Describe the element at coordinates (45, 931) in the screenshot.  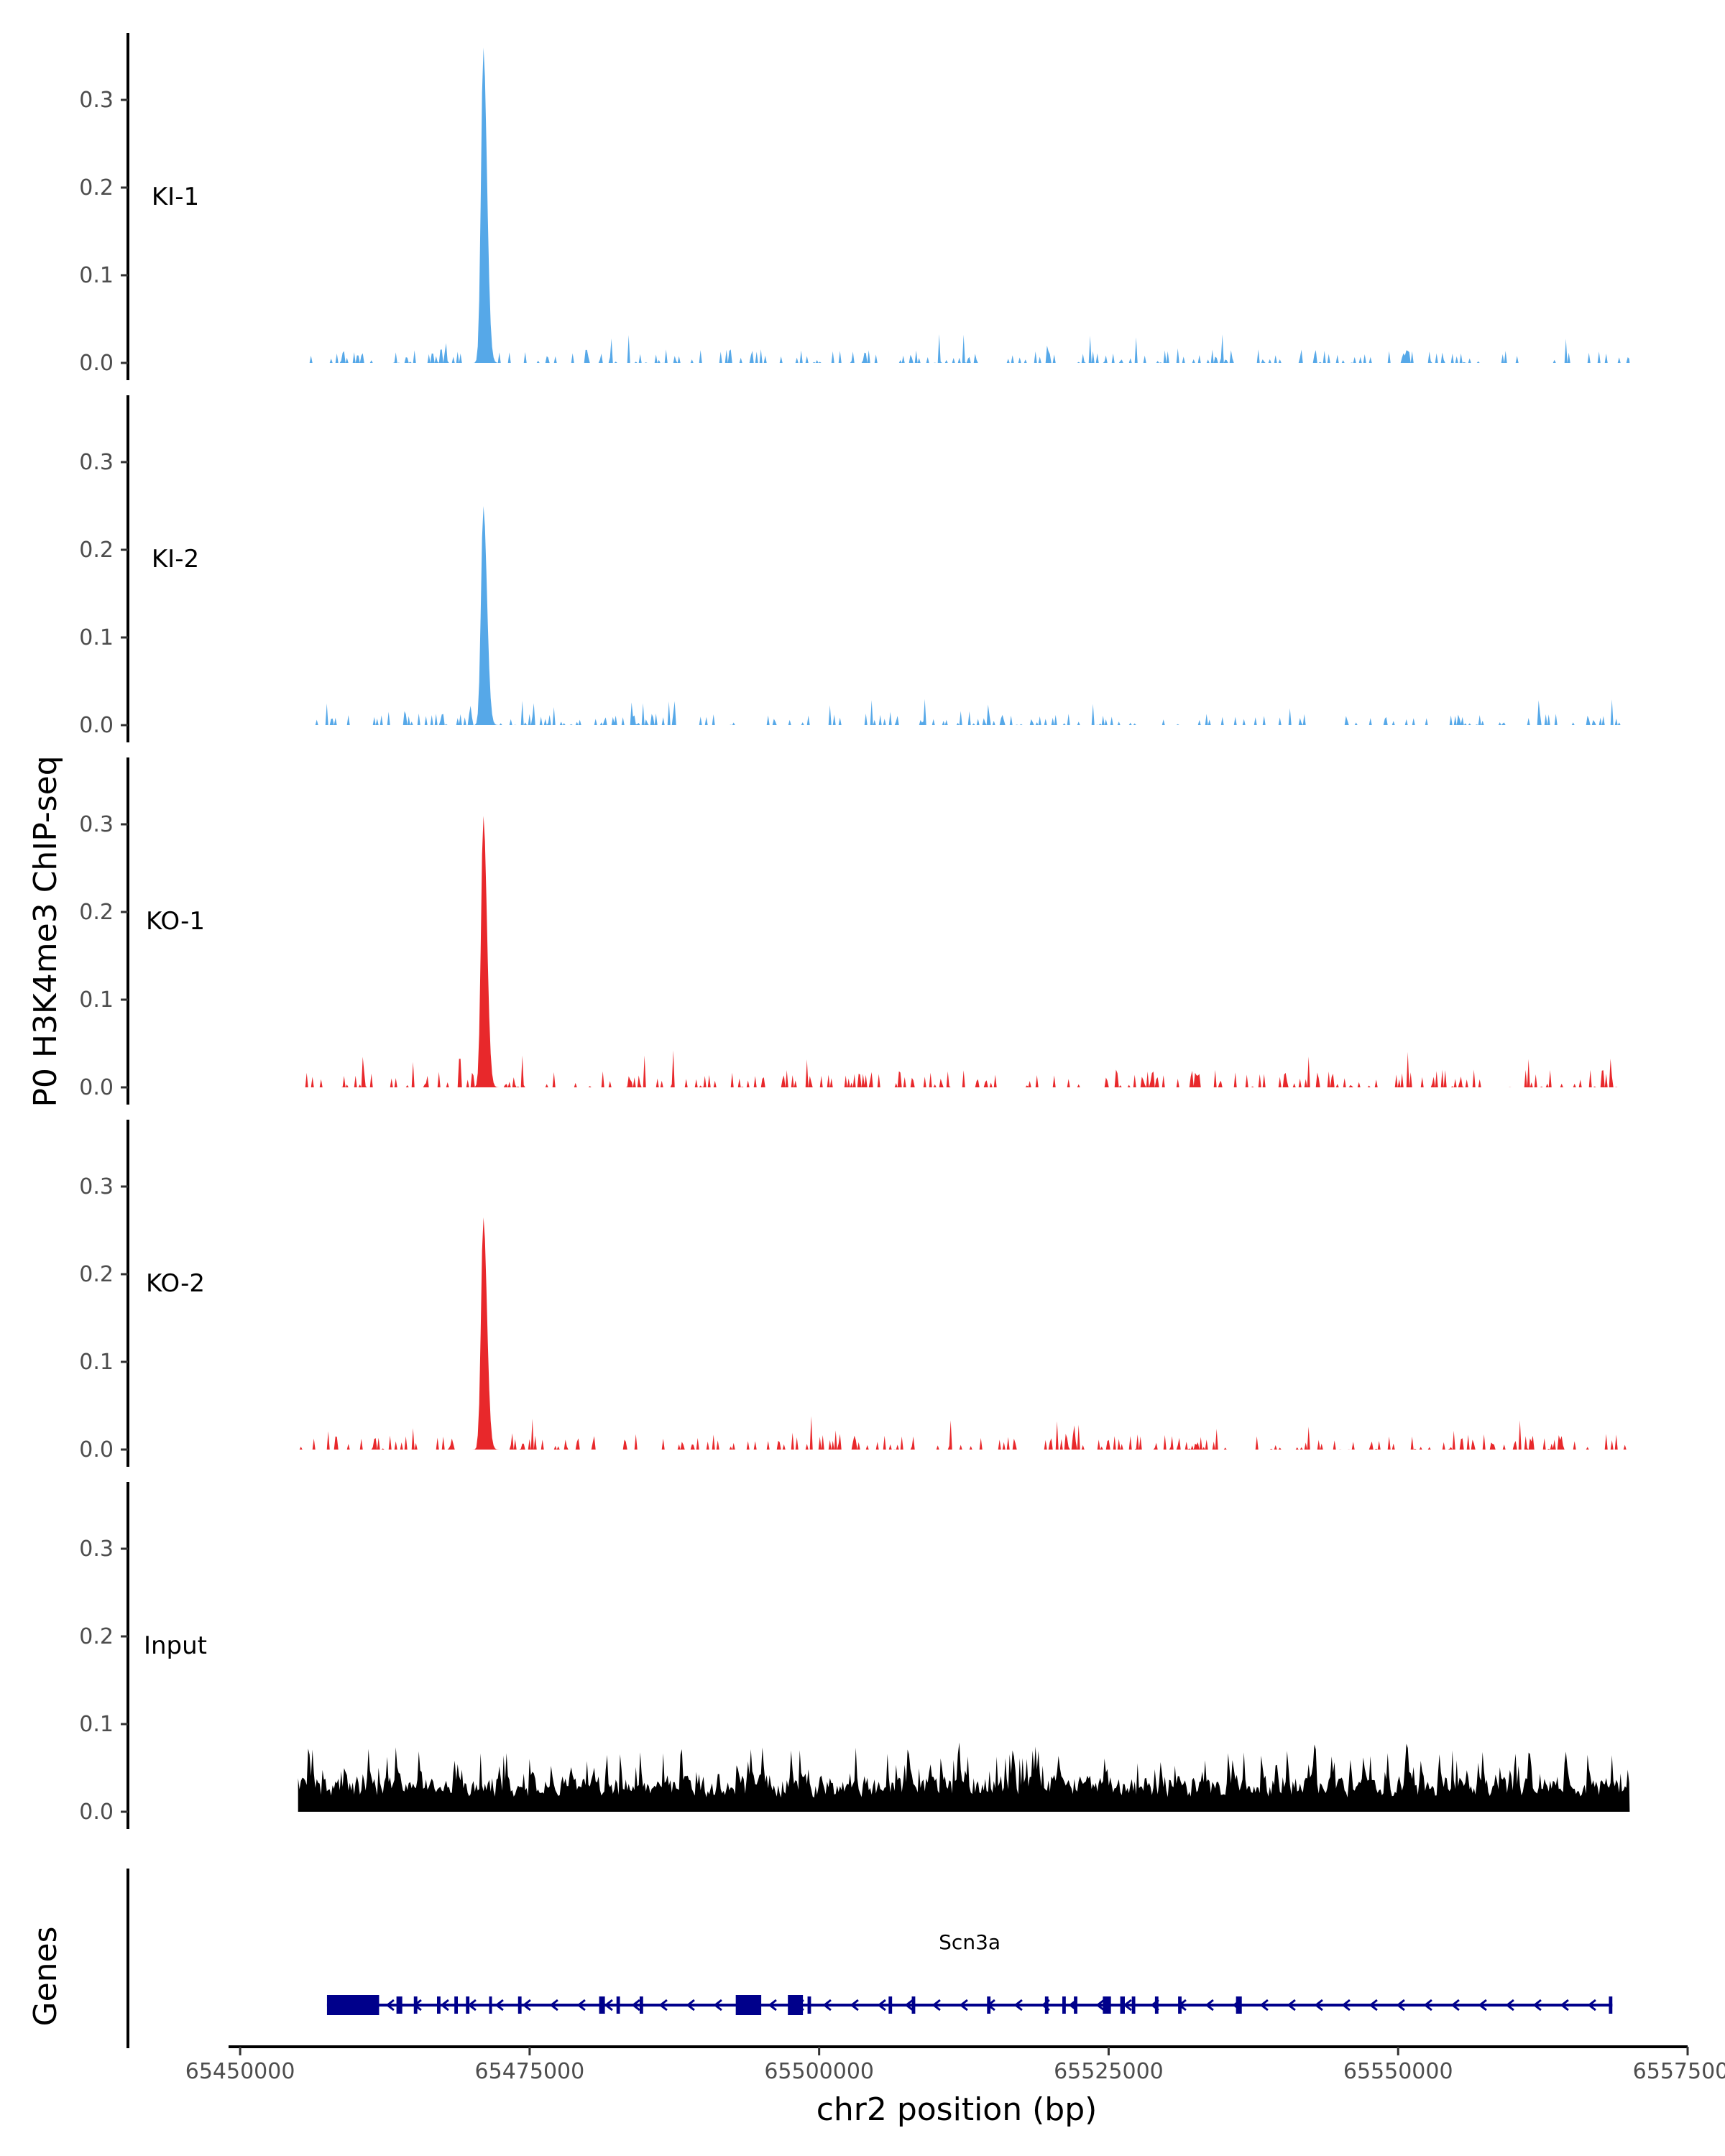
I see `y-axis-title: P0 H3K4me3 ChIP-seq` at that location.